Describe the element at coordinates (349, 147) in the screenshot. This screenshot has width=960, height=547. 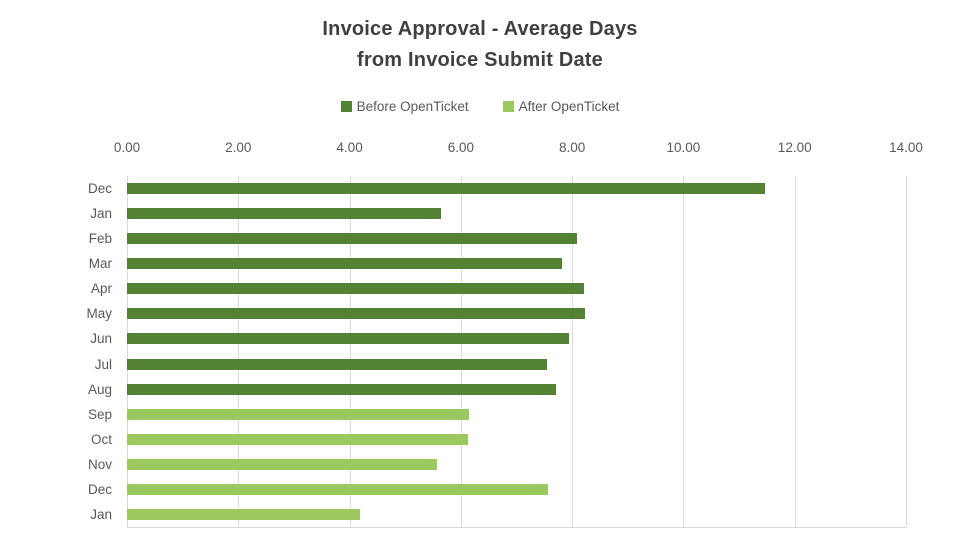
I see `x-axis-tick-label: 4.00` at that location.